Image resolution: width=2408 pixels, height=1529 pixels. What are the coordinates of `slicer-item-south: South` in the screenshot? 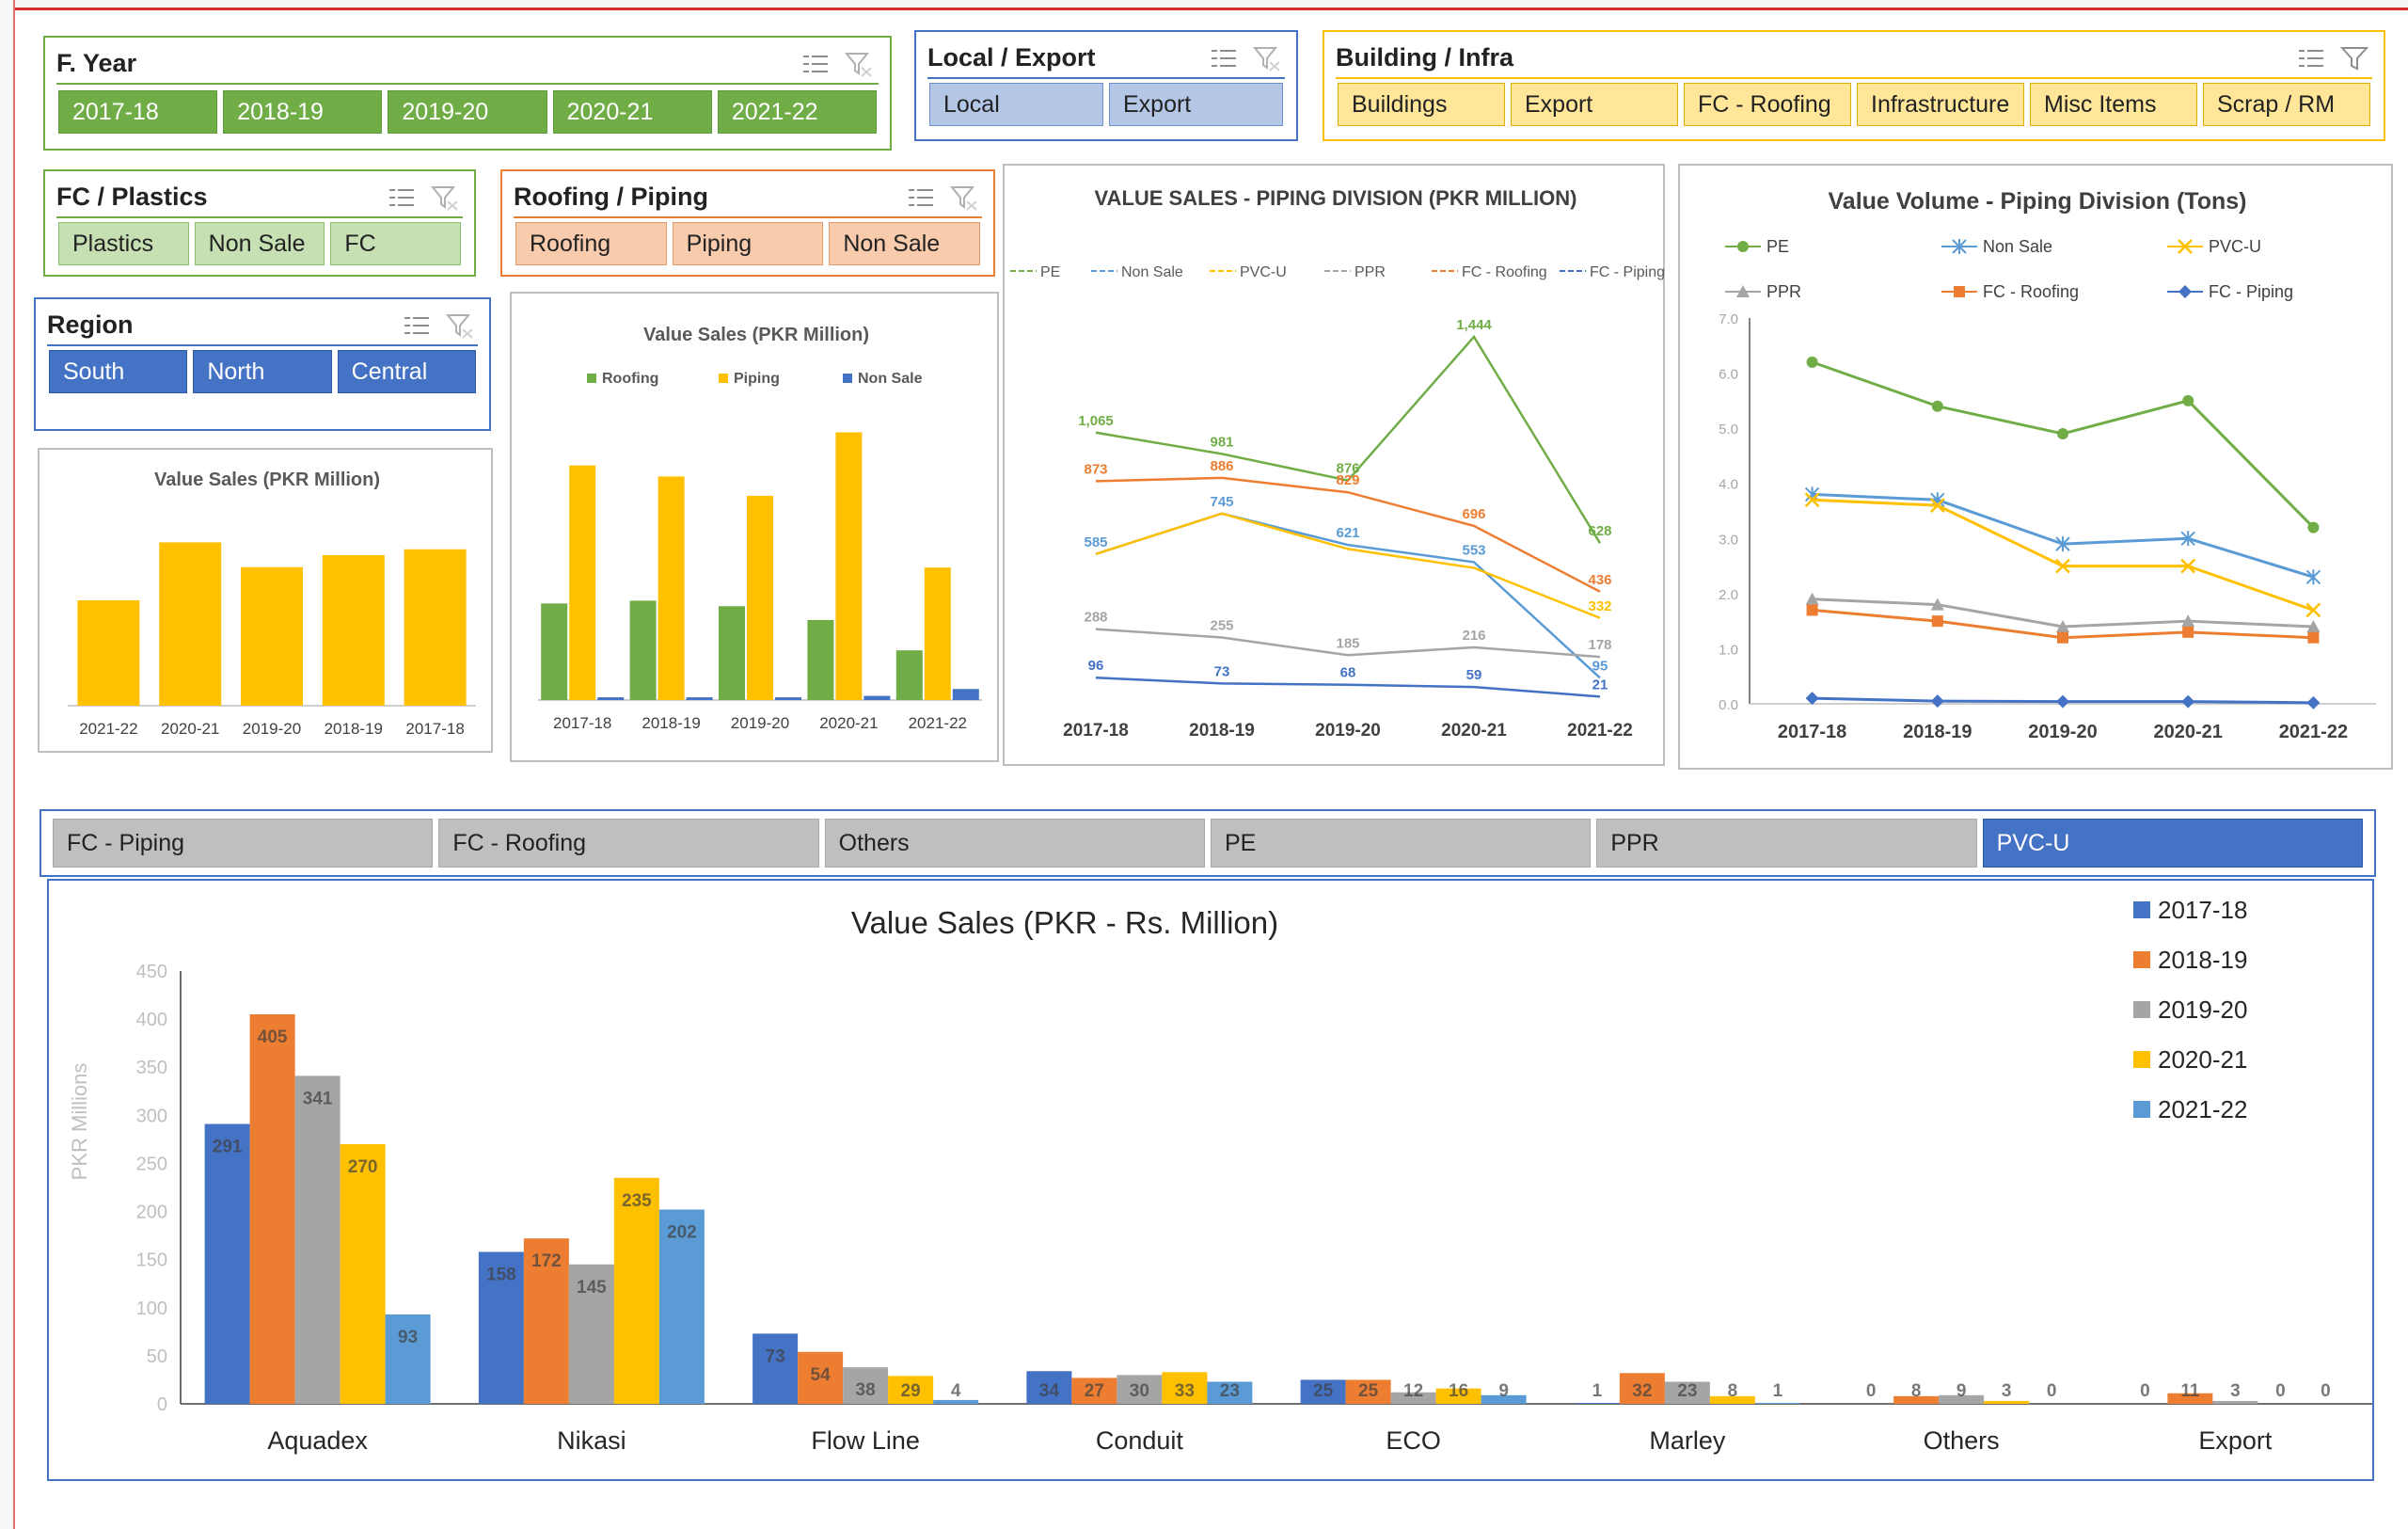 It's located at (119, 371).